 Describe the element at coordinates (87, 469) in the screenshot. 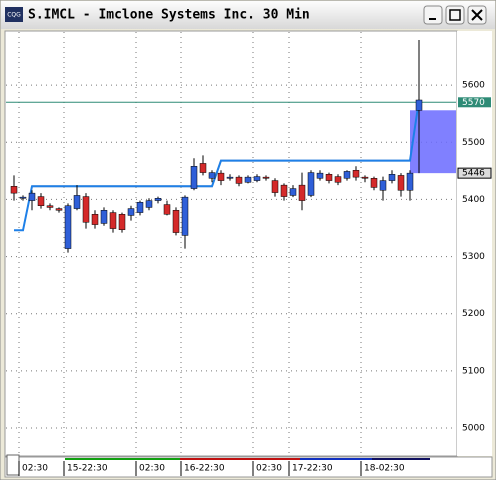

I see `x-tick-label: 15-22:30` at that location.